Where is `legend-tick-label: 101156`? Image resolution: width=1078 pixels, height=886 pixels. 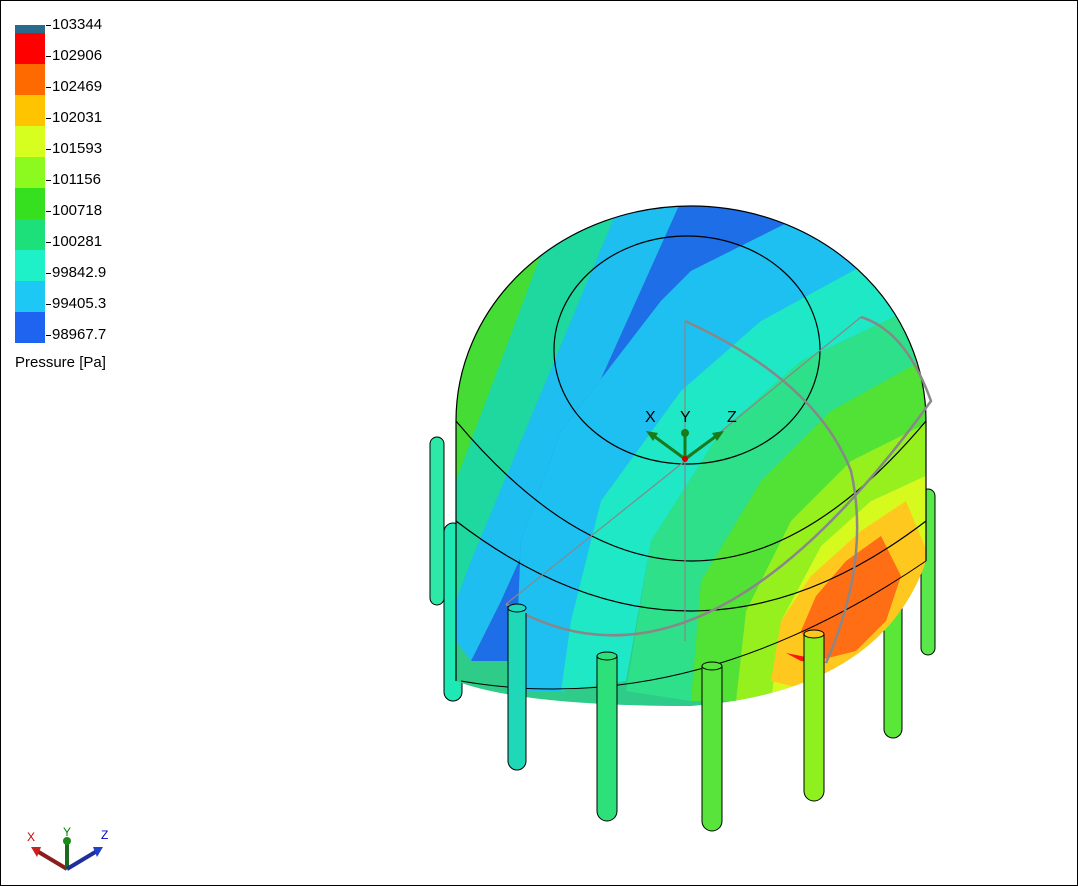
legend-tick-label: 101156 is located at coordinates (76, 179).